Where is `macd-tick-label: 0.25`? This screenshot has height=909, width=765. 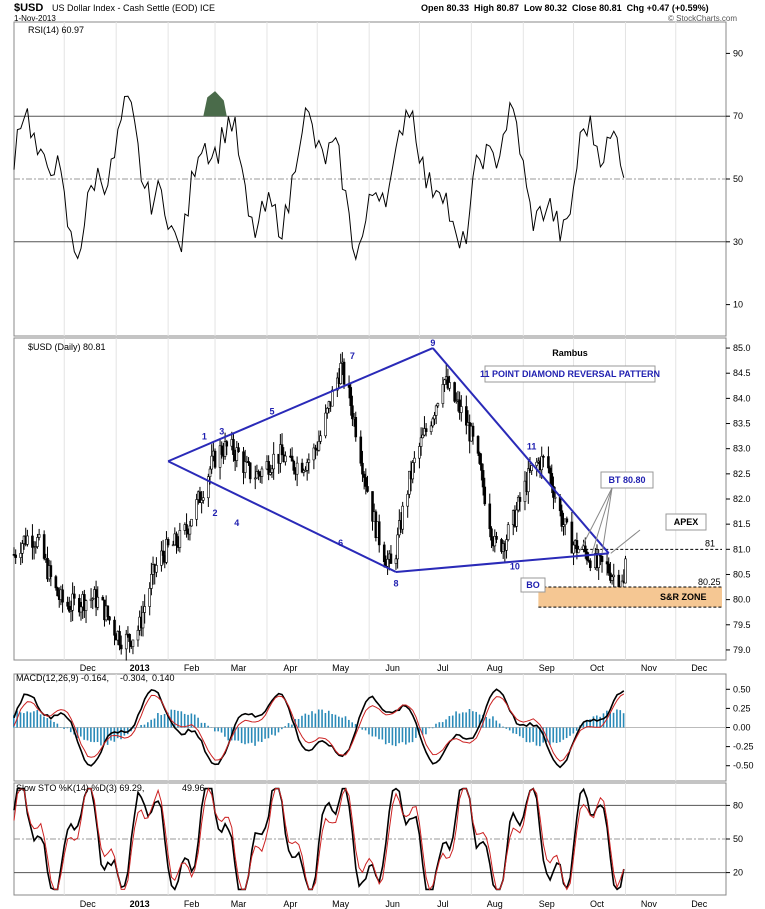 macd-tick-label: 0.25 is located at coordinates (742, 708).